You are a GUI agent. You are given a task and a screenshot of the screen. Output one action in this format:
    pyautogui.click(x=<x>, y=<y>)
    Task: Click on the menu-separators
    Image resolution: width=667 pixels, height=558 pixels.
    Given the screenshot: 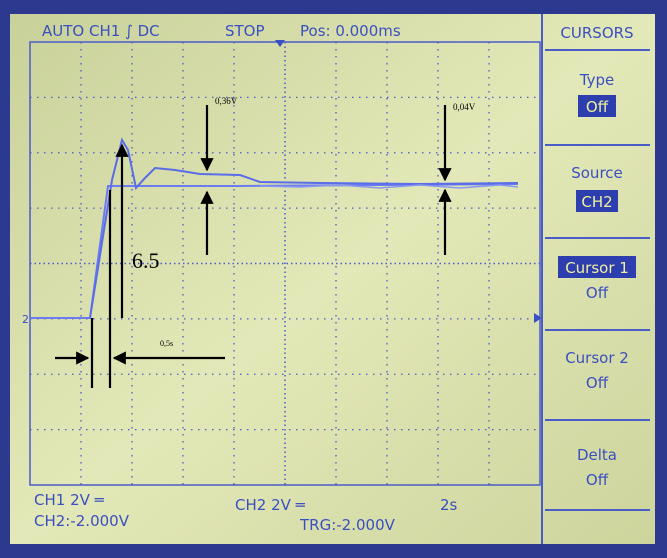 What is the action you would take?
    pyautogui.click(x=597, y=280)
    